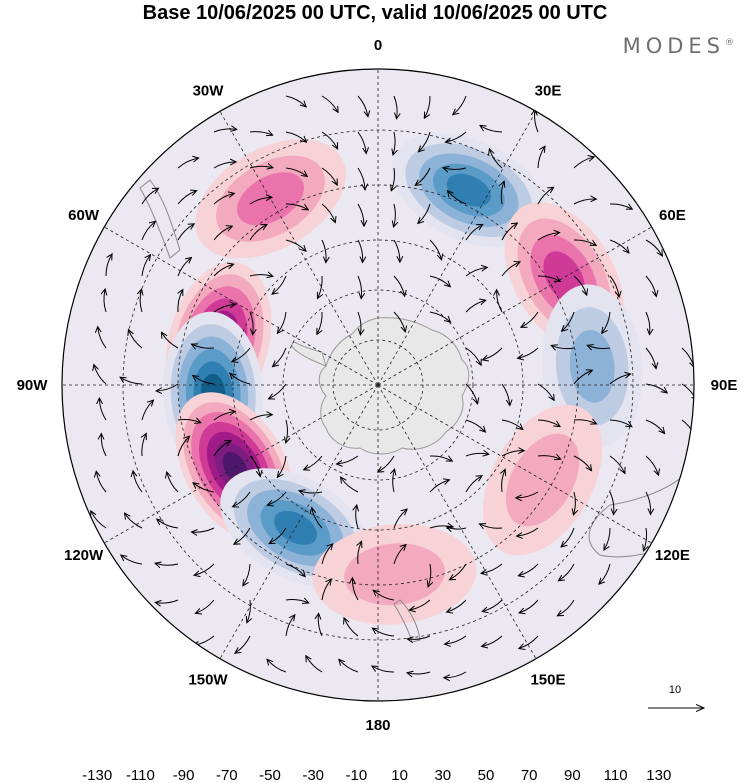 The image size is (750, 783). What do you see at coordinates (673, 46) in the screenshot?
I see `brand-name: MODES` at bounding box center [673, 46].